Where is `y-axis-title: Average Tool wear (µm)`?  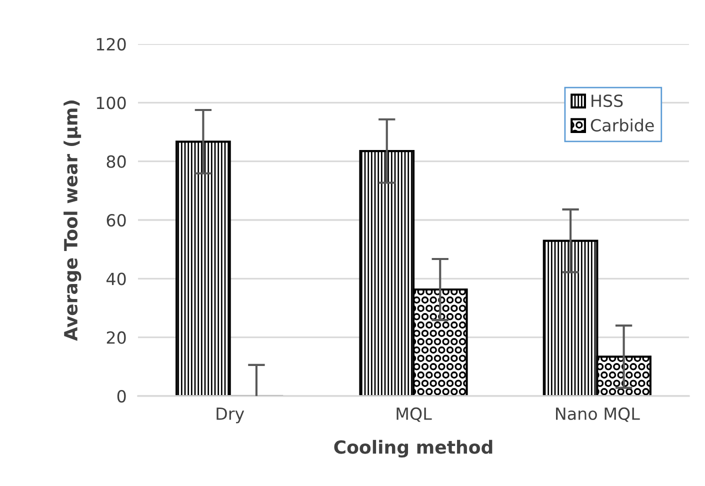 y-axis-title: Average Tool wear (µm) is located at coordinates (73, 220).